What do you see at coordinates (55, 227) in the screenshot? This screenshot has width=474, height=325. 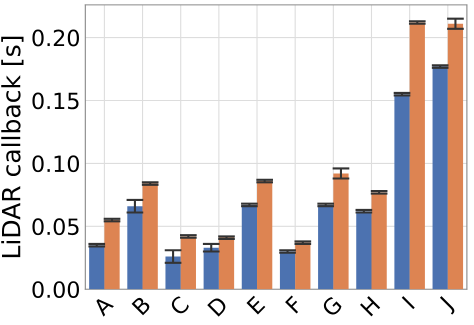 I see `y-tick-label: 0.05` at bounding box center [55, 227].